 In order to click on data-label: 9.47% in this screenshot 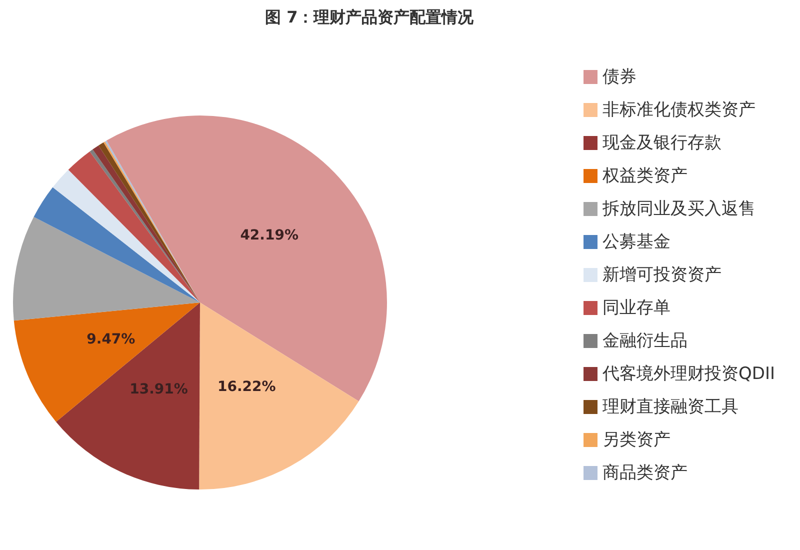, I will do `click(111, 340)`.